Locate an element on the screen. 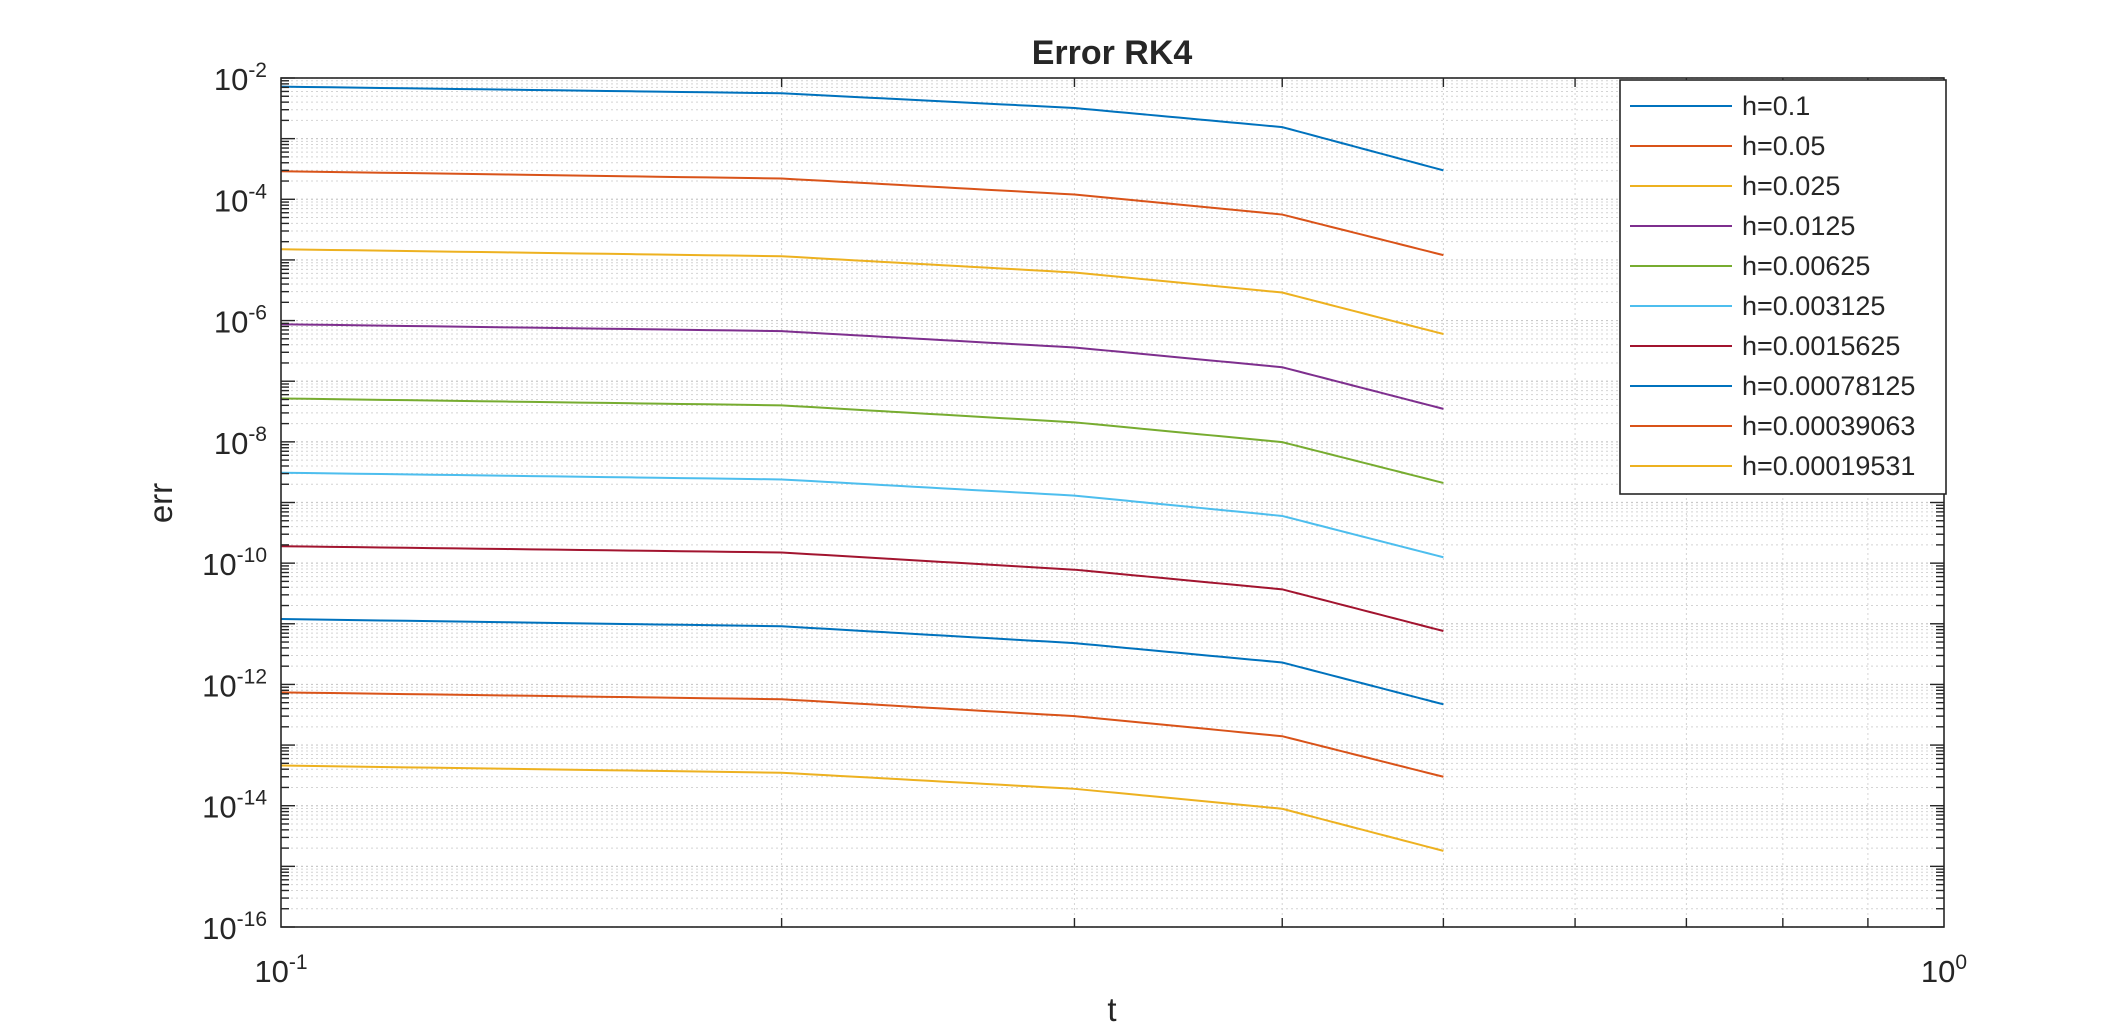 This screenshot has width=2120, height=1029. y-tick-label: 10⁻¹⁴ is located at coordinates (234, 806).